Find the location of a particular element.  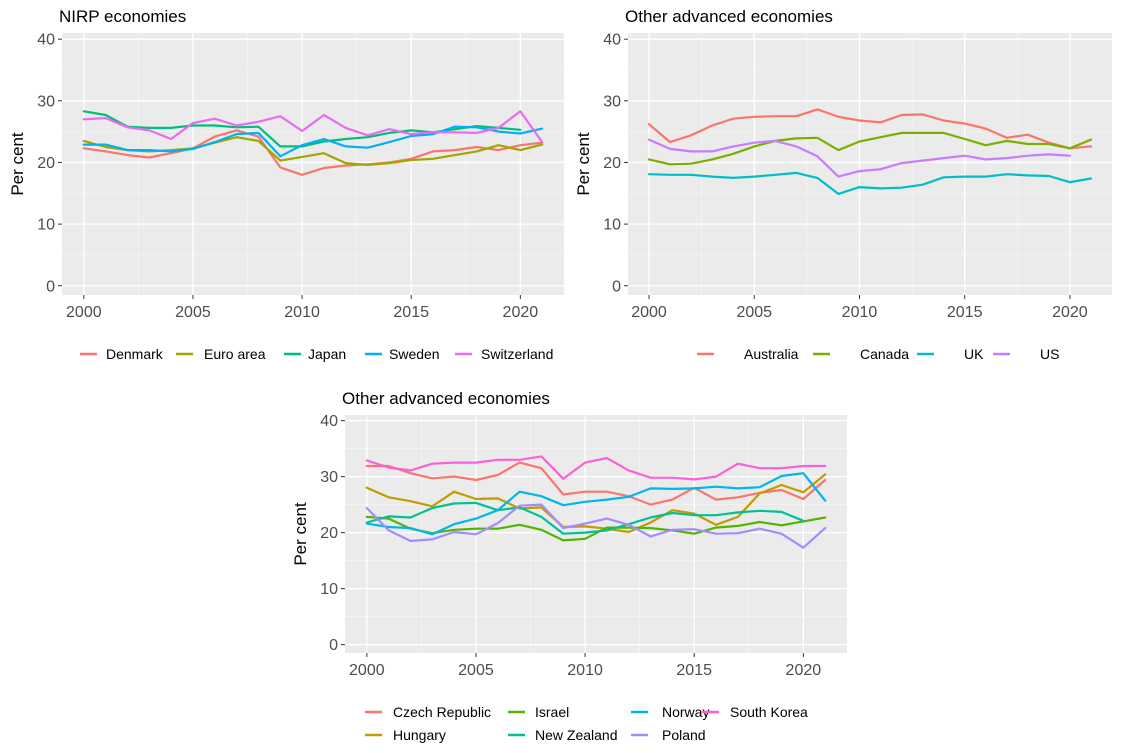

series-line-sweden is located at coordinates (313, 141).